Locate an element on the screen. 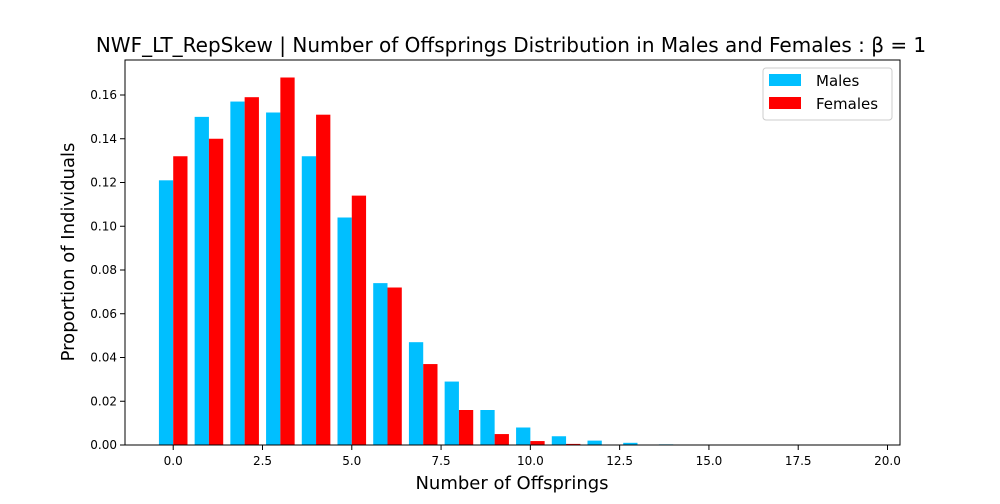  x-tick-label: 10.0 is located at coordinates (530, 461).